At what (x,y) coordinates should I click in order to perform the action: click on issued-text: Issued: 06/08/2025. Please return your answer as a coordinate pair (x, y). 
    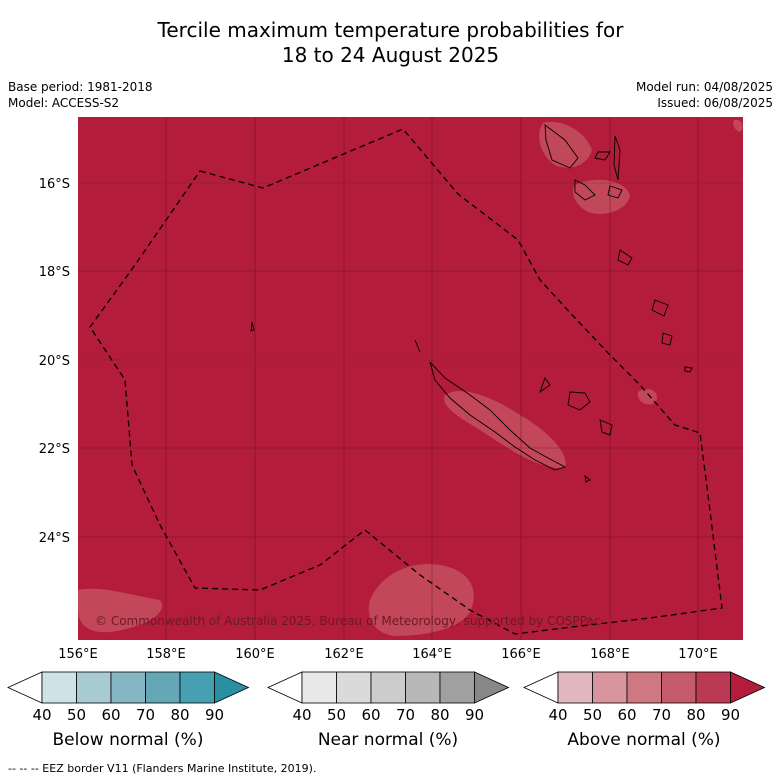
    Looking at the image, I should click on (715, 103).